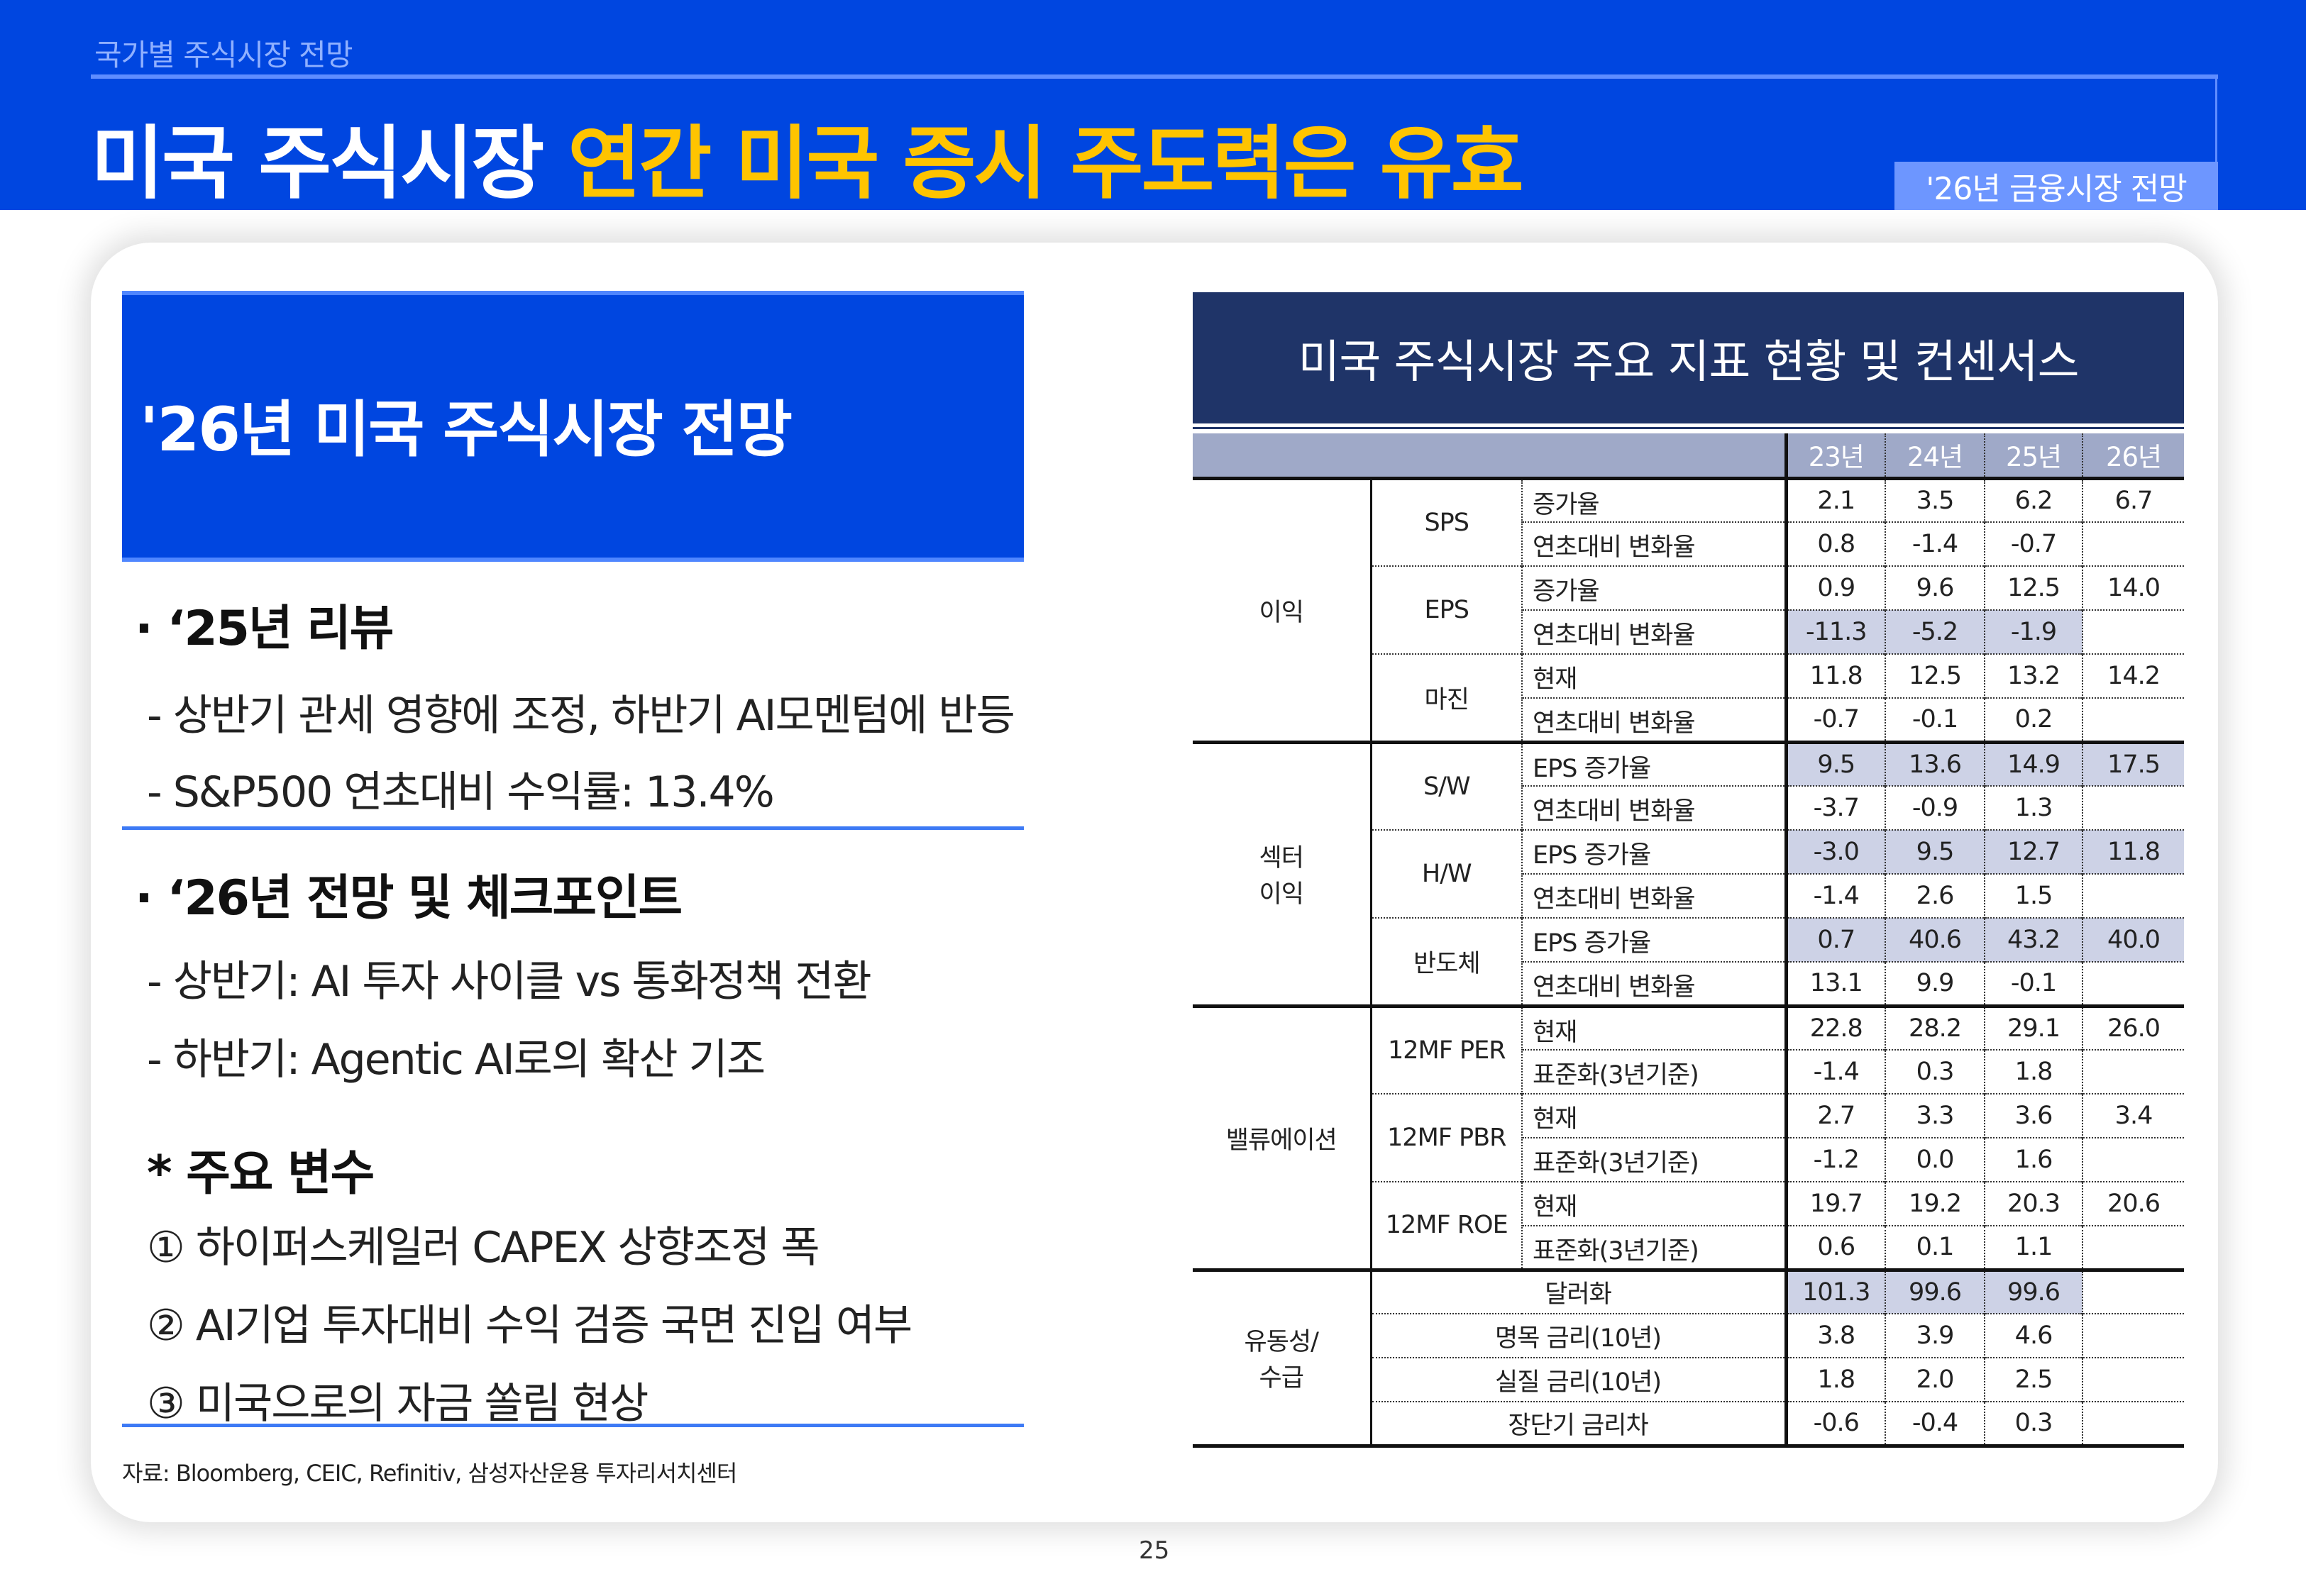 The image size is (2306, 1596). Describe the element at coordinates (2034, 499) in the screenshot. I see `value-cell: 6.2` at that location.